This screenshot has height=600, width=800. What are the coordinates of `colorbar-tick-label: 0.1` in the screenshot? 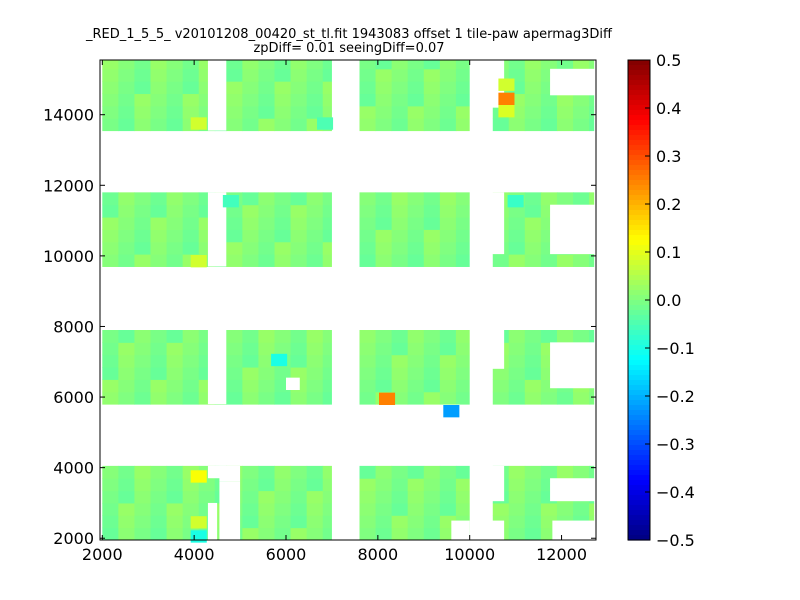 It's located at (668, 252).